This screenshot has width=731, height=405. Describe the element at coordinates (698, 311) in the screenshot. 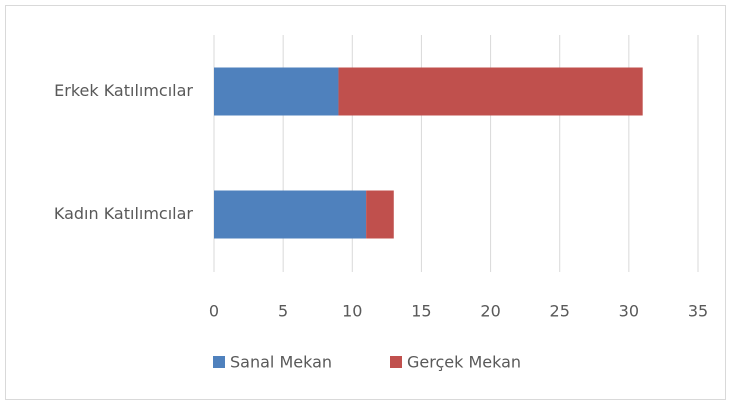

I see `x-tick-label: 35` at that location.